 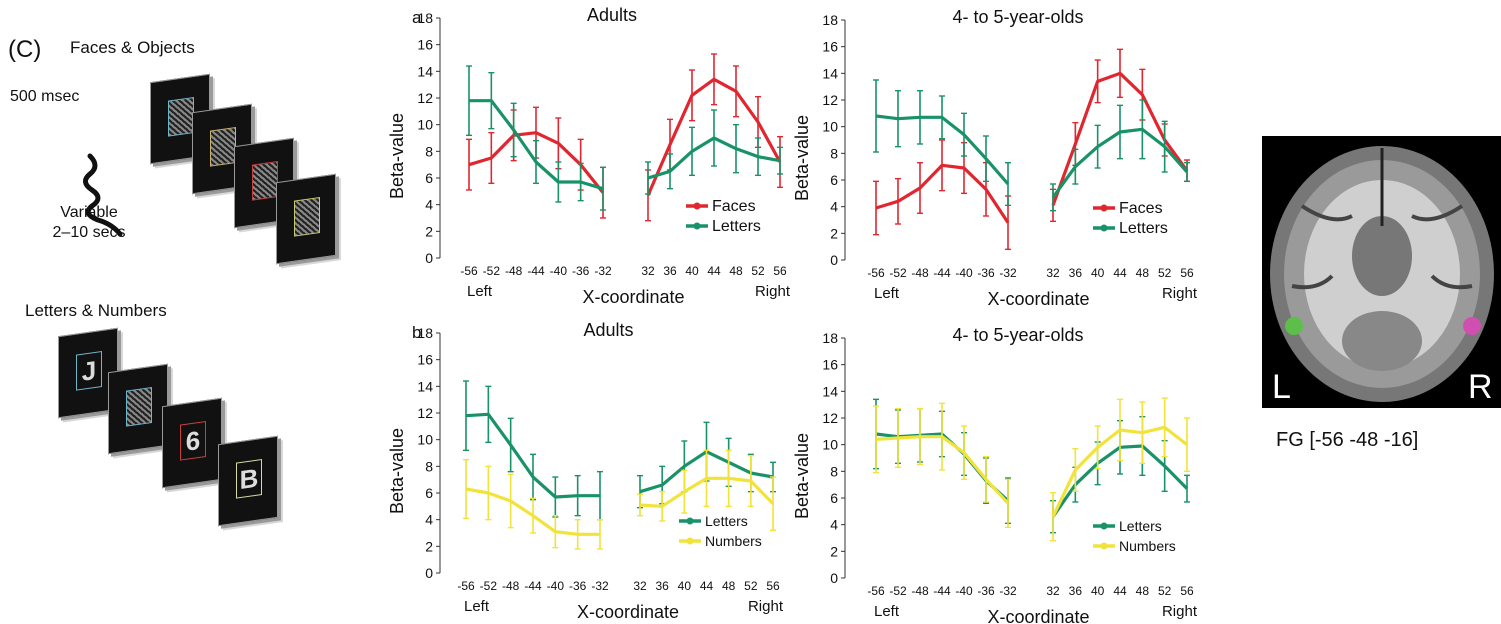 I want to click on y-tick-label: 0, so click(x=834, y=260).